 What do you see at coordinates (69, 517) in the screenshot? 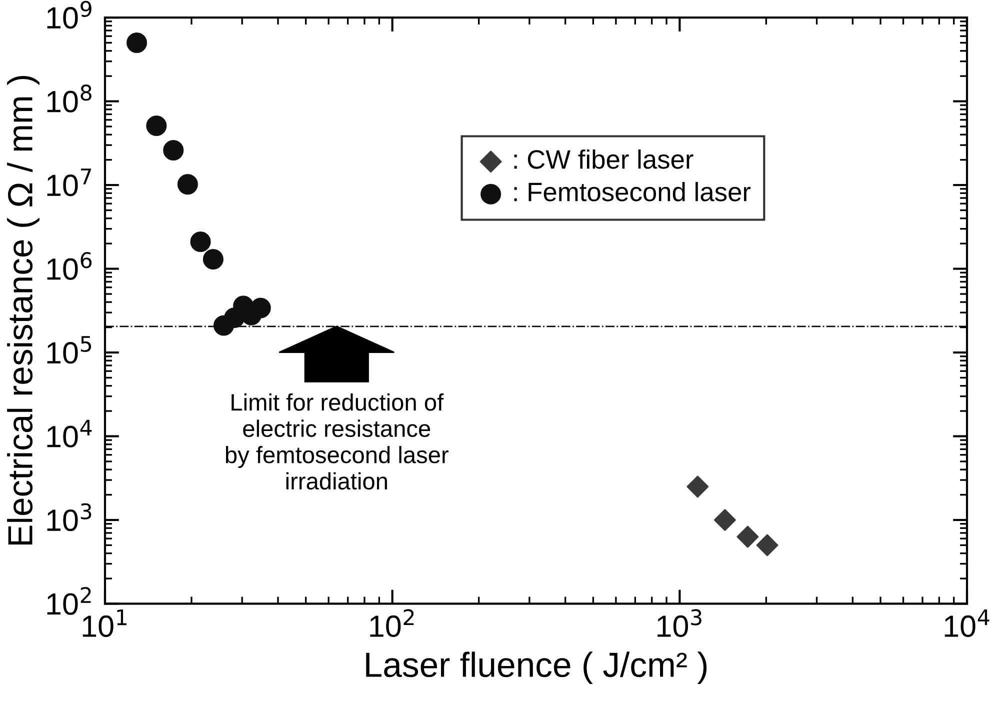
I see `y-tick-label: 10$^{3}$` at bounding box center [69, 517].